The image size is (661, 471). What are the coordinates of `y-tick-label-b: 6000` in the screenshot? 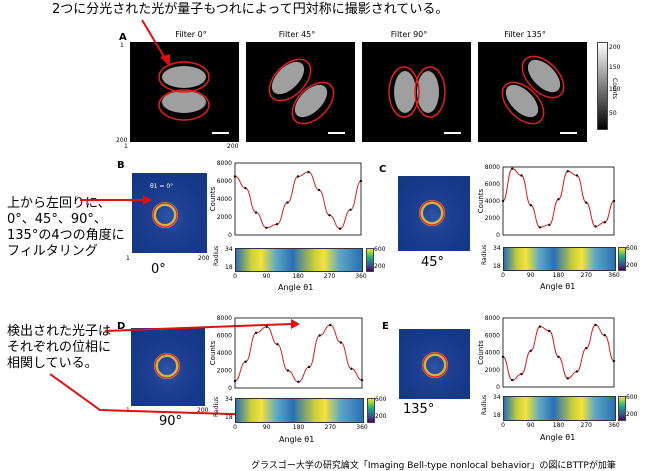 It's located at (224, 181).